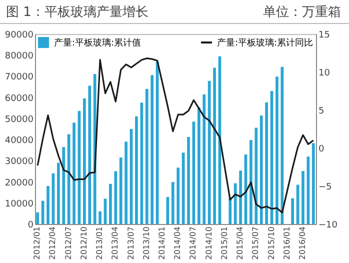 This screenshot has width=349, height=263. Describe the element at coordinates (37, 243) in the screenshot. I see `x-tick-label: 2012/01` at that location.